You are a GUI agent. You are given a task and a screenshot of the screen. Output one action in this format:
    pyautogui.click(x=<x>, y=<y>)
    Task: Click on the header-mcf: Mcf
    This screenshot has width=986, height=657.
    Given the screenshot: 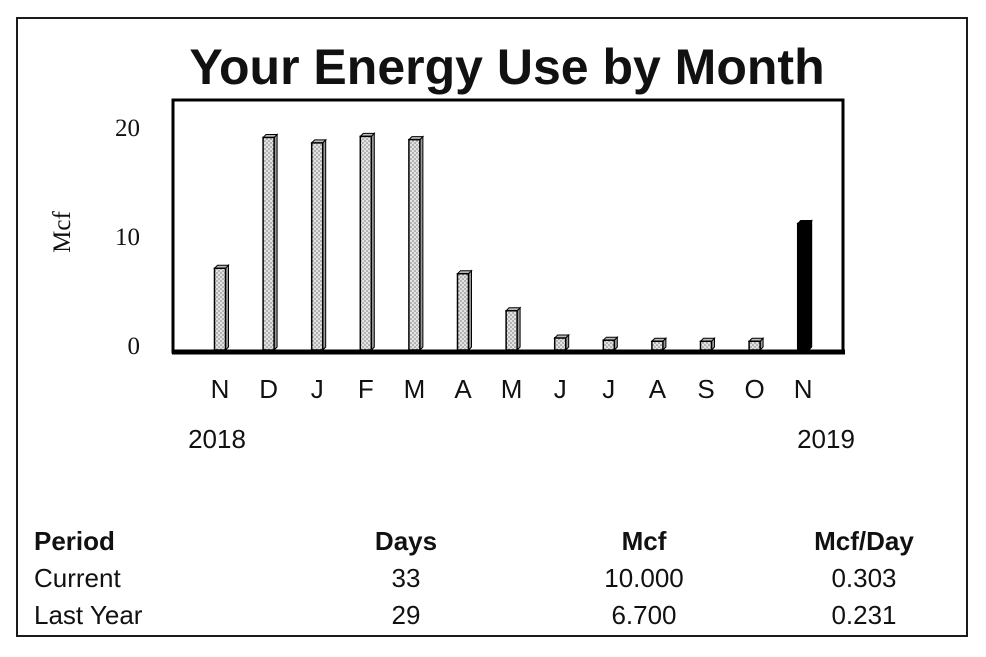 What is the action you would take?
    pyautogui.click(x=644, y=541)
    